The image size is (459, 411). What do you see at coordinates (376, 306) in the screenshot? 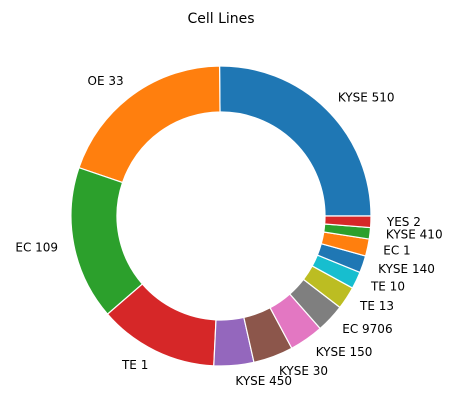
I see `label-te-13: TE 13` at bounding box center [376, 306].